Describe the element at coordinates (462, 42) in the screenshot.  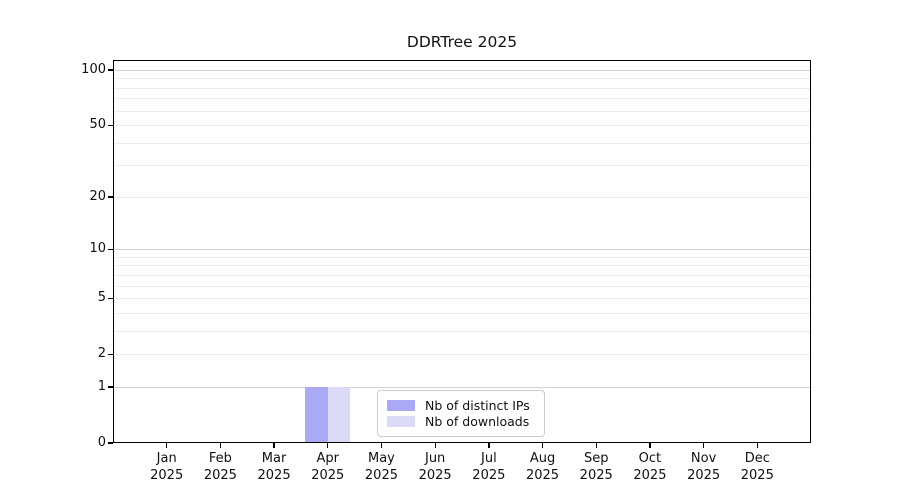
I see `chart-title: DDRTree 2025` at that location.